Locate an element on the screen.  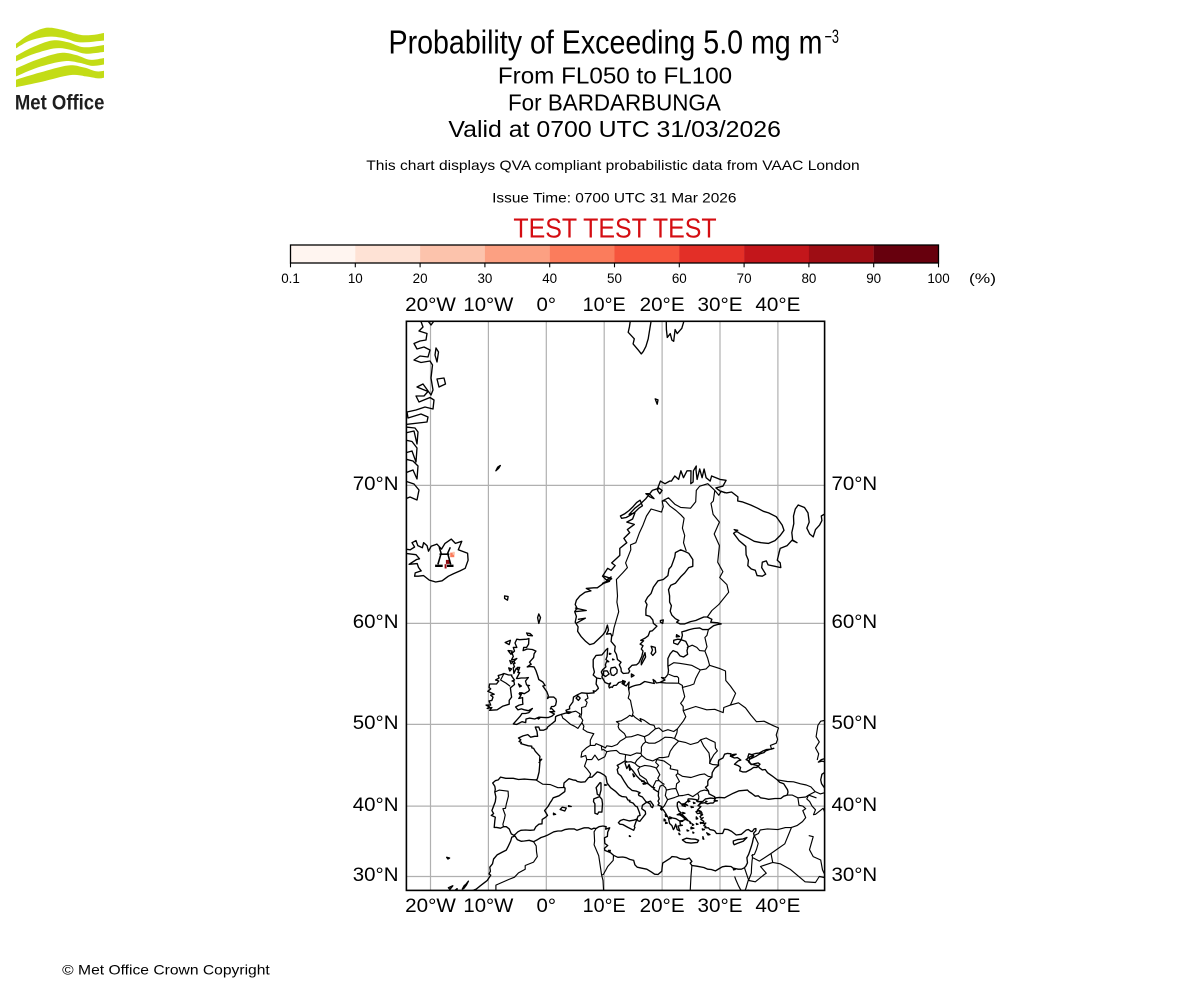
svg-text: For BARDARBUNGA is located at coordinates (614, 103).